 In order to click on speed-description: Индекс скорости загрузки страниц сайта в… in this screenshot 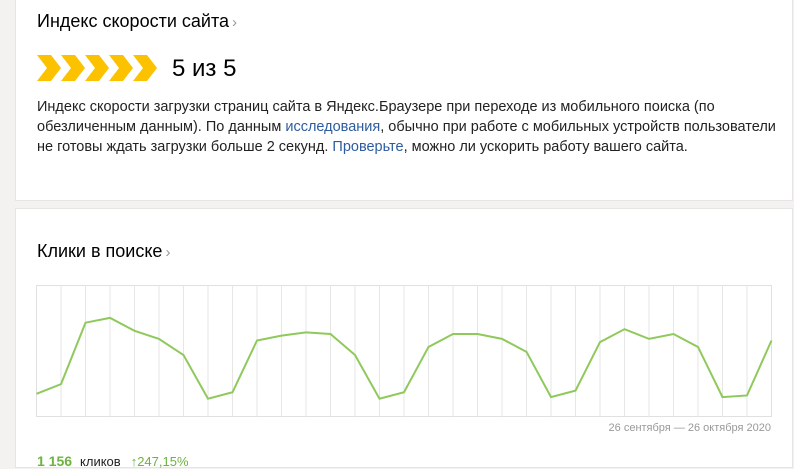, I will do `click(407, 127)`.